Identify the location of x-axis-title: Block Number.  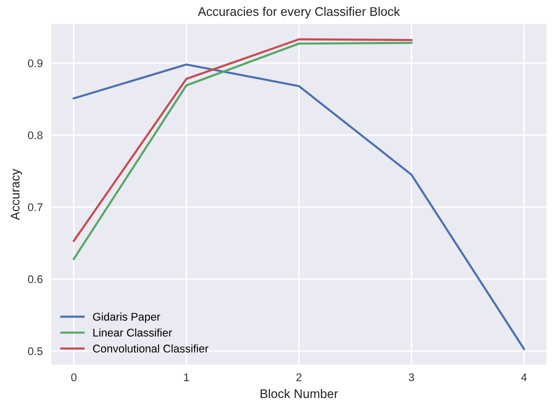
(299, 393).